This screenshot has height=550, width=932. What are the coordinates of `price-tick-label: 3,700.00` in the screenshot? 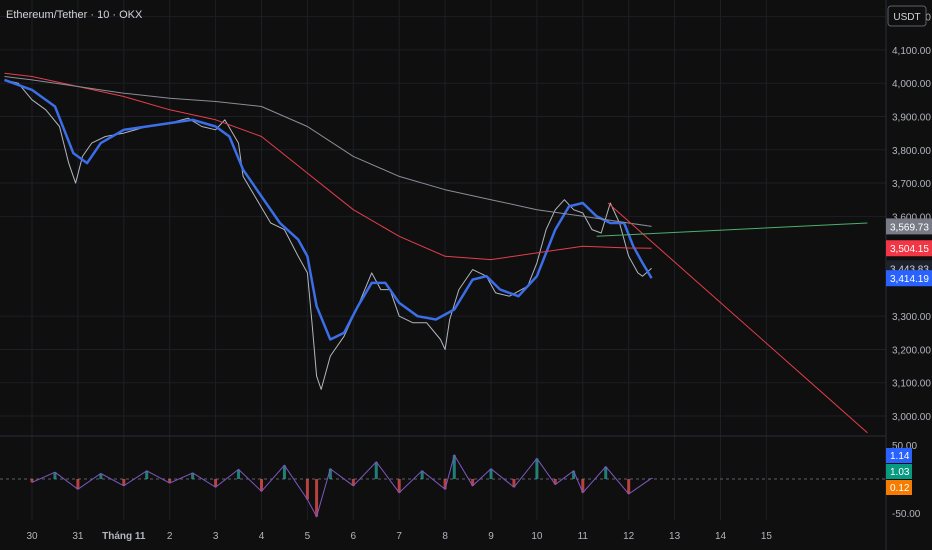 It's located at (911, 184).